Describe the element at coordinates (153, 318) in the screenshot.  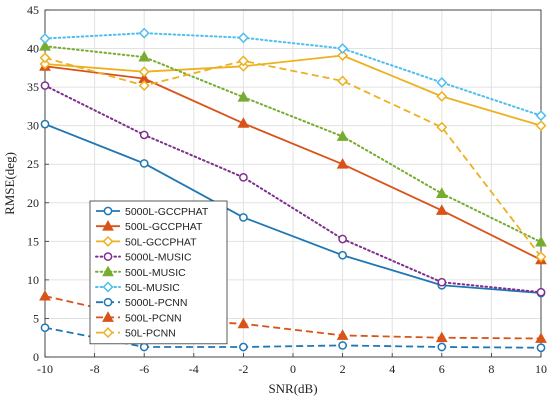
I see `legend-label: 500L-PCNN` at that location.